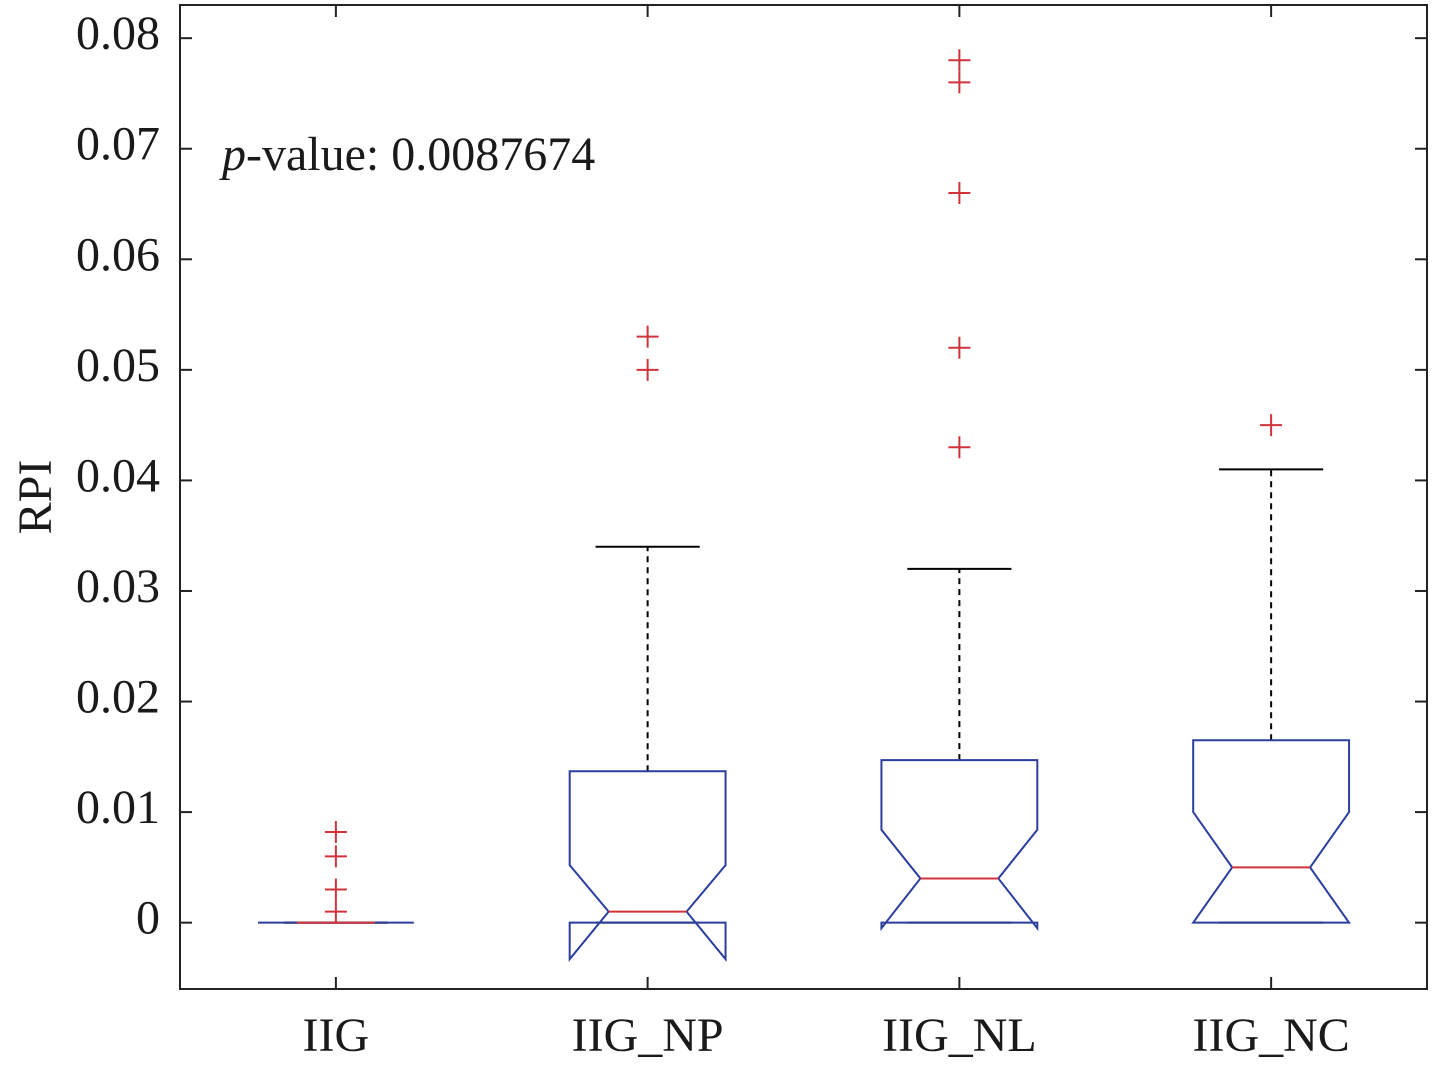 The image size is (1433, 1078). What do you see at coordinates (336, 1035) in the screenshot?
I see `x-tick-label: IIG` at bounding box center [336, 1035].